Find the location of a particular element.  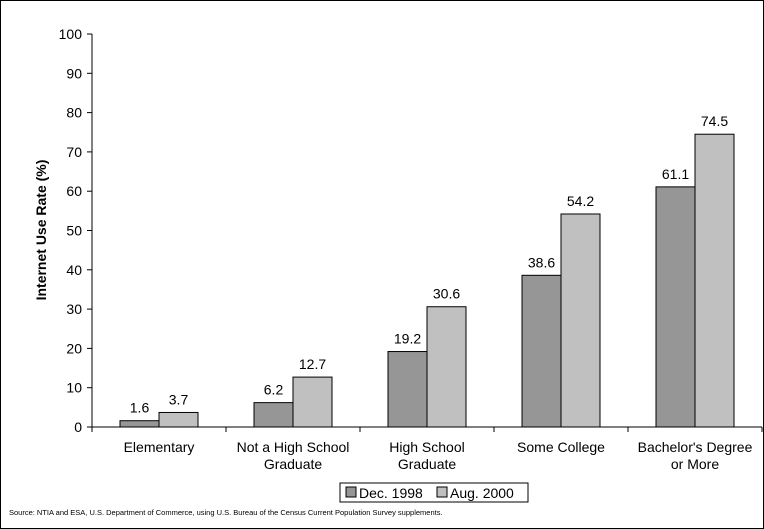

y-tick-label: 10 is located at coordinates (74, 388).